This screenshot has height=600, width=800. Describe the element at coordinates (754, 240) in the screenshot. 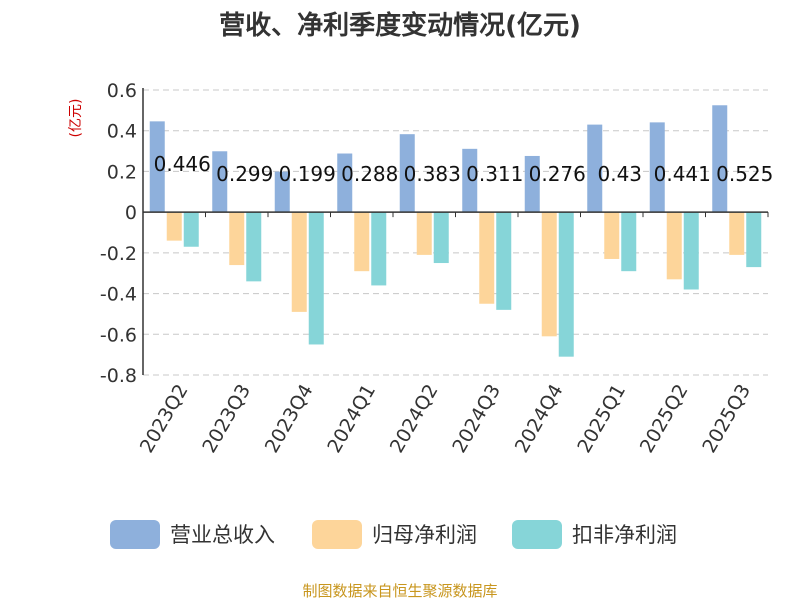

I see `bar-扣非净利润-2025Q3` at that location.